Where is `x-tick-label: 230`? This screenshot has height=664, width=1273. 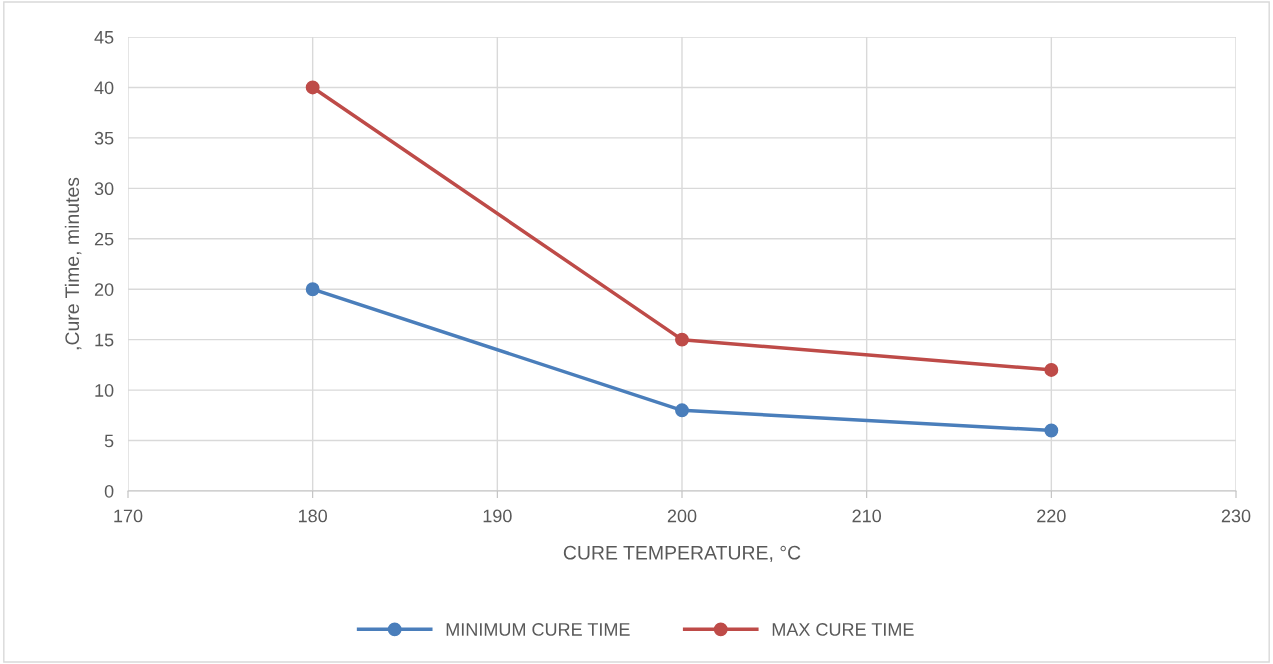
x-tick-label: 230 is located at coordinates (1236, 516).